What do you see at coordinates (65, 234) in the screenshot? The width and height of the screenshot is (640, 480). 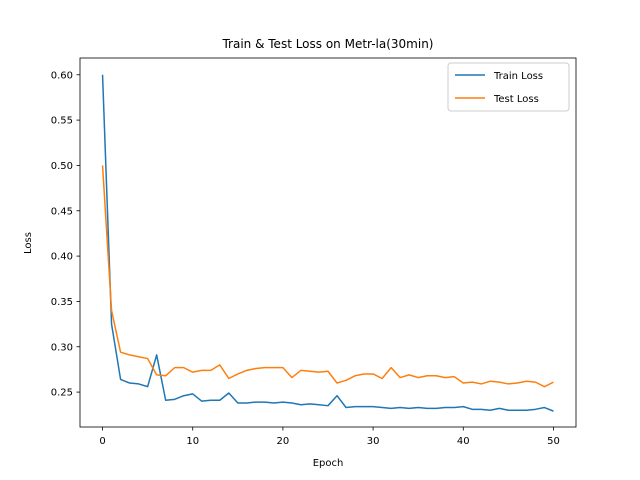 I see `y-axis: 0.25 0.30 0.35 0.40 0.45 0.50 0.55 0.60` at bounding box center [65, 234].